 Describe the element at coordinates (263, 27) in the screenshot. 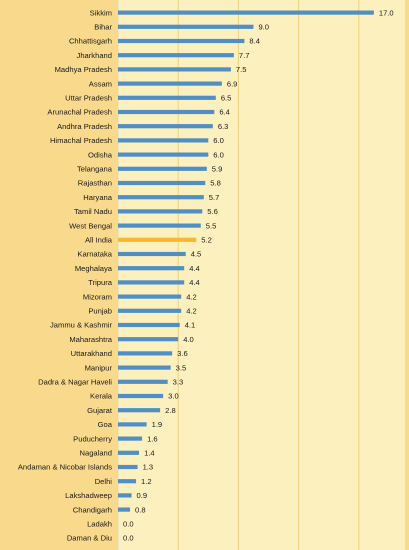

I see `value-label: 9.0` at that location.